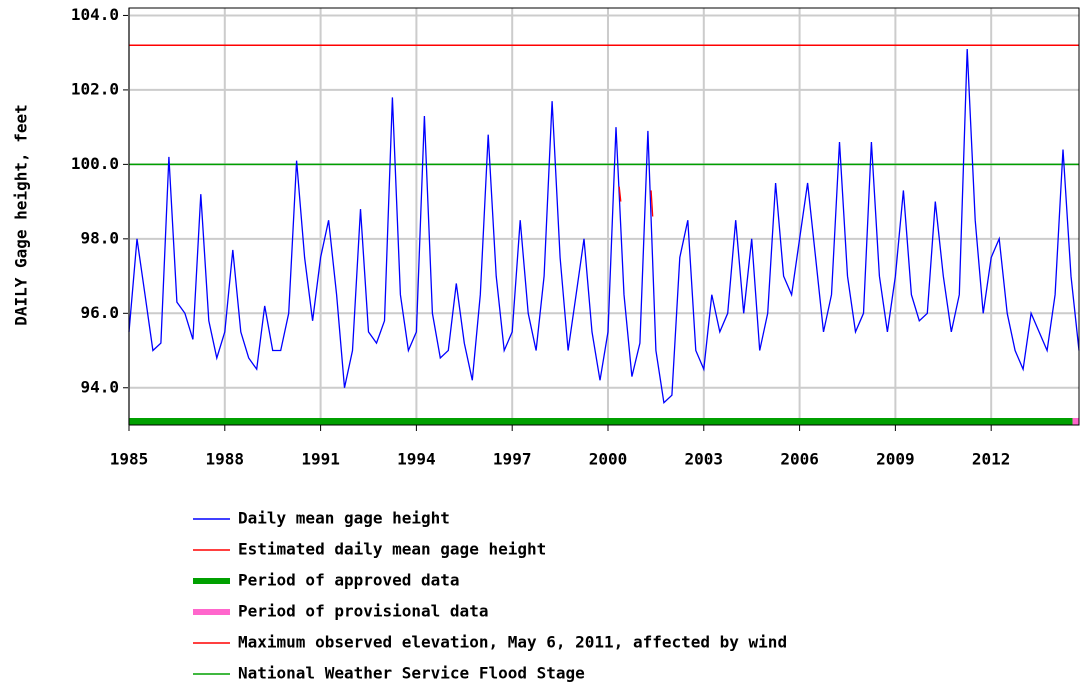 Image resolution: width=1081 pixels, height=691 pixels. I want to click on legend-label: National Weather Service Flood Stage, so click(411, 673).